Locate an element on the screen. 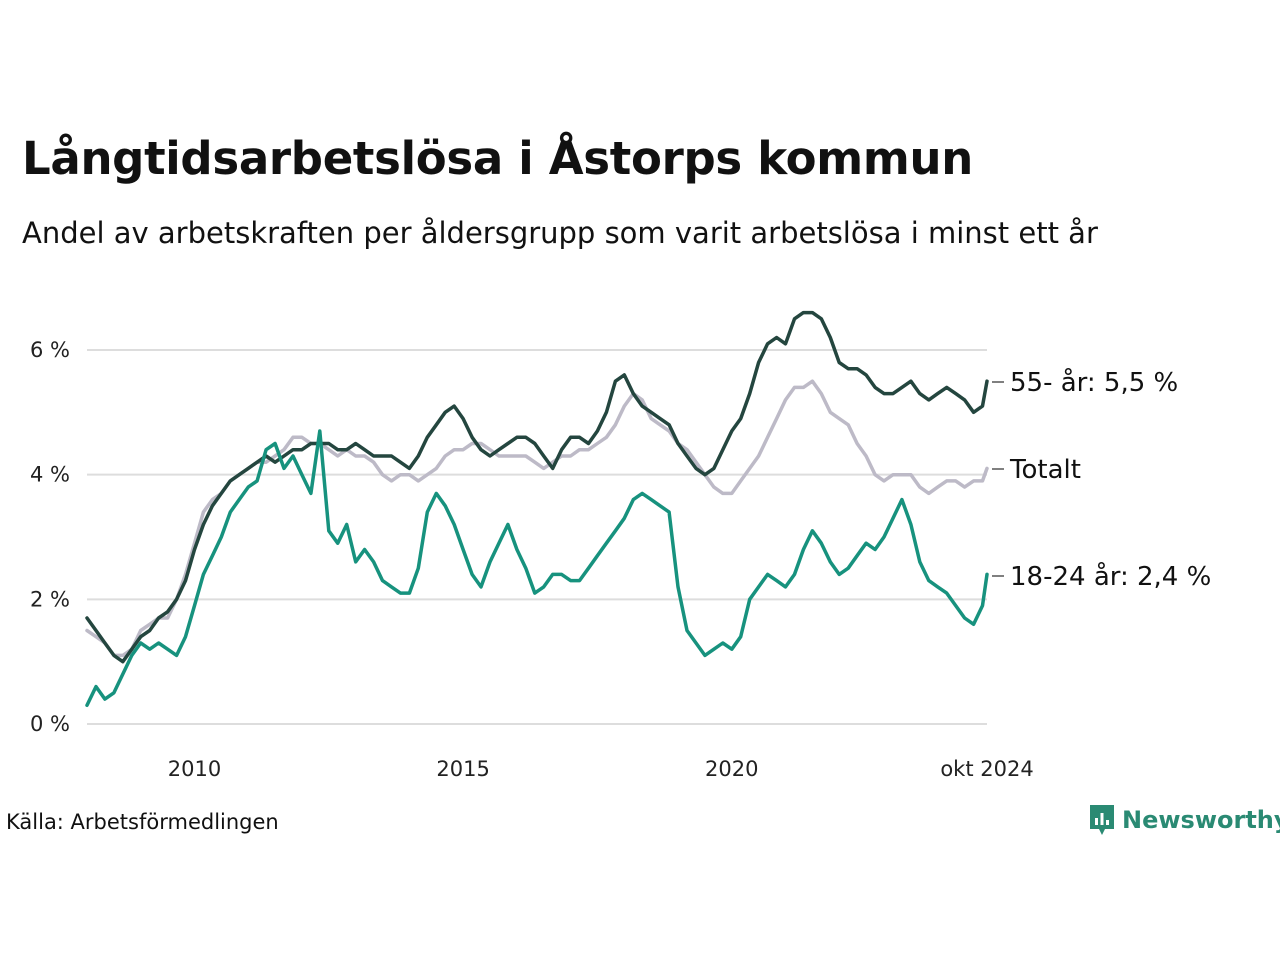 This screenshot has height=960, width=1280. series-label: 55- år: 5,5 % is located at coordinates (1094, 382).